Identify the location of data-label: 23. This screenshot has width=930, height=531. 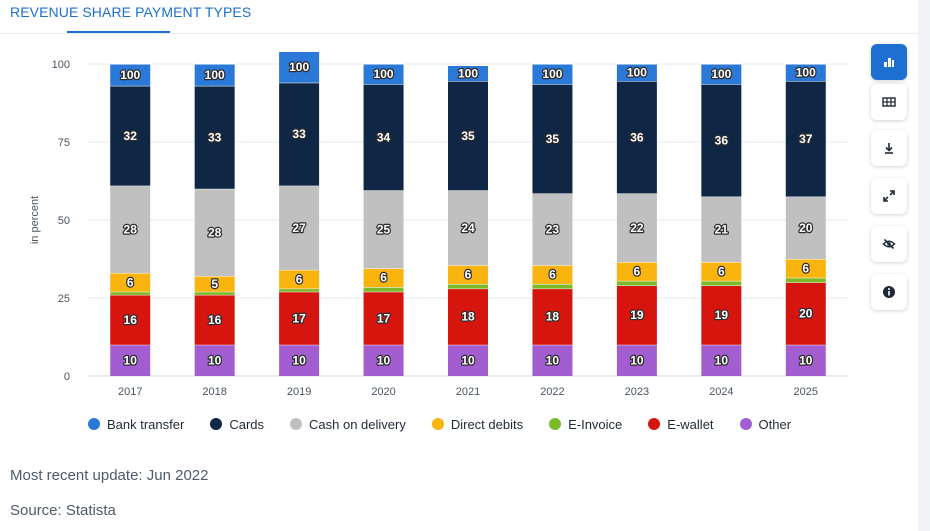
(553, 229).